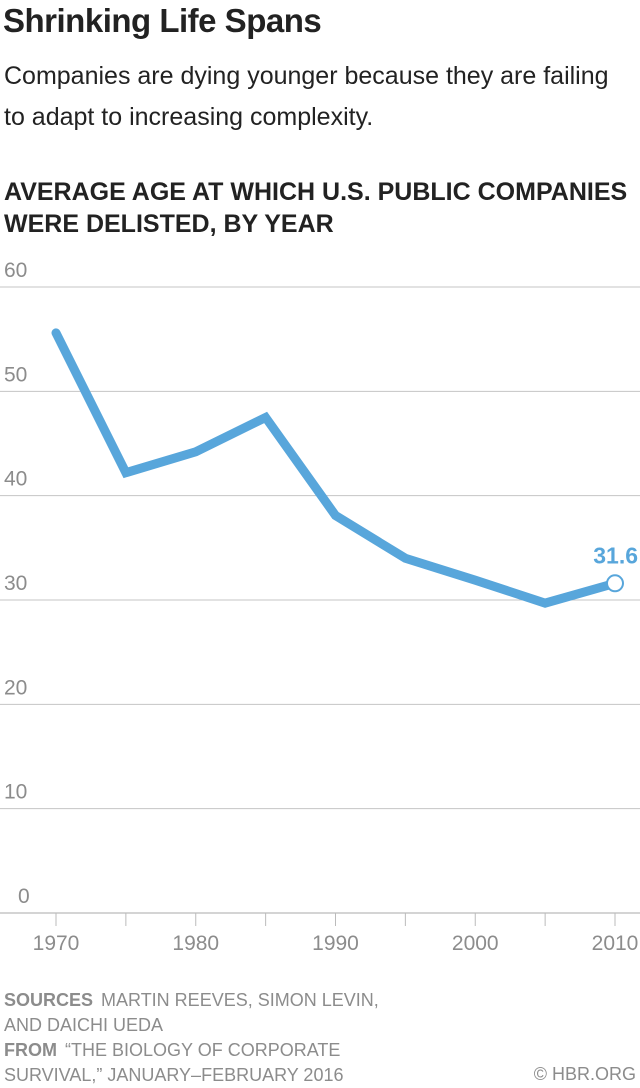  I want to click on copyright: © HBR.ORG, so click(584, 1074).